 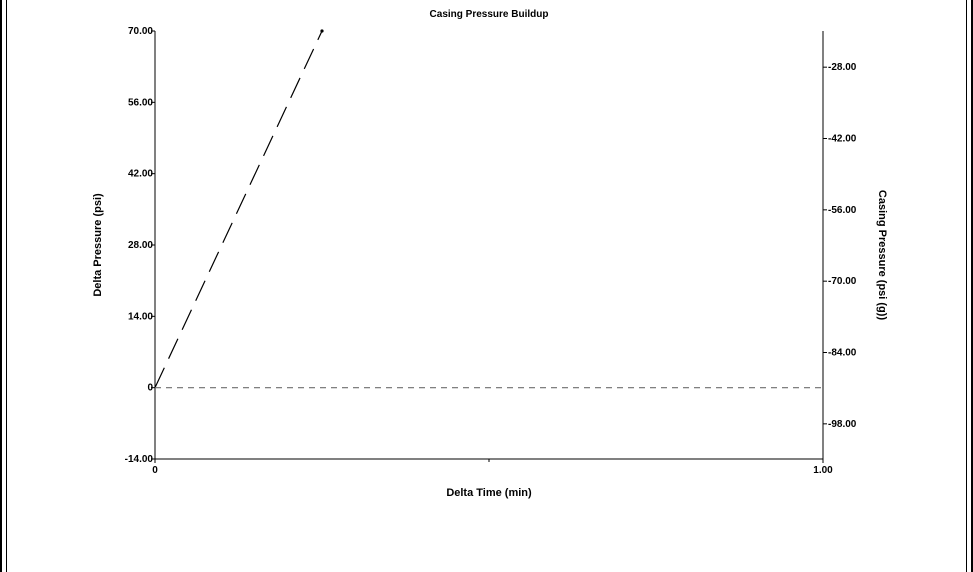 I want to click on y2-tick-label: -42.00, so click(x=842, y=139).